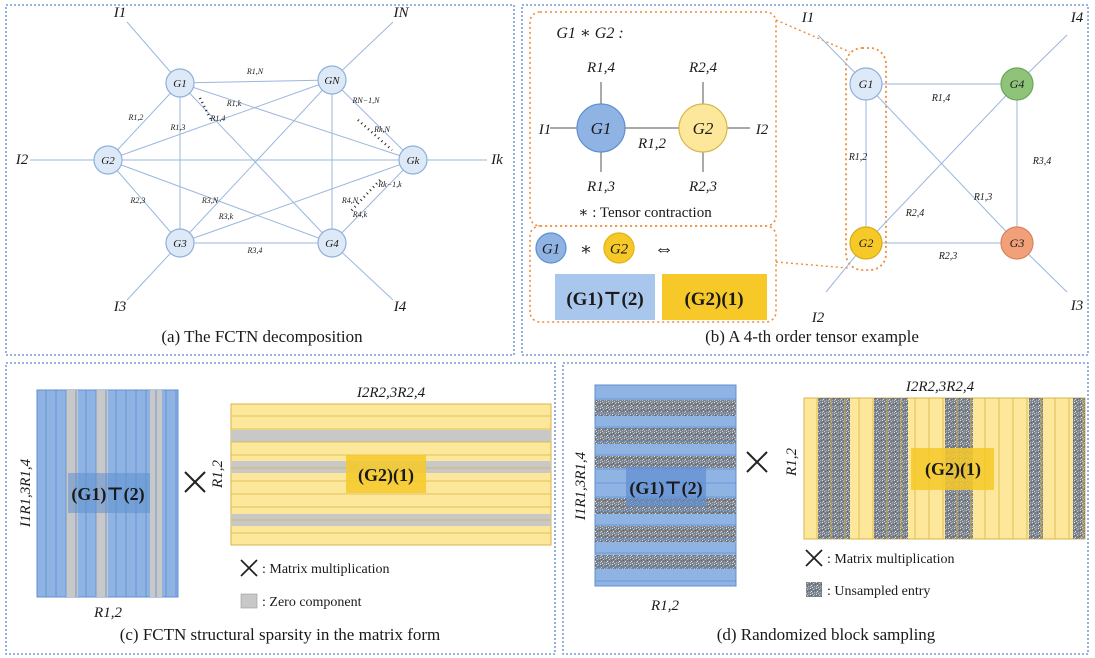 This screenshot has height=658, width=1095. What do you see at coordinates (878, 591) in the screenshot?
I see `legend-unsampled: : Unsampled entry` at bounding box center [878, 591].